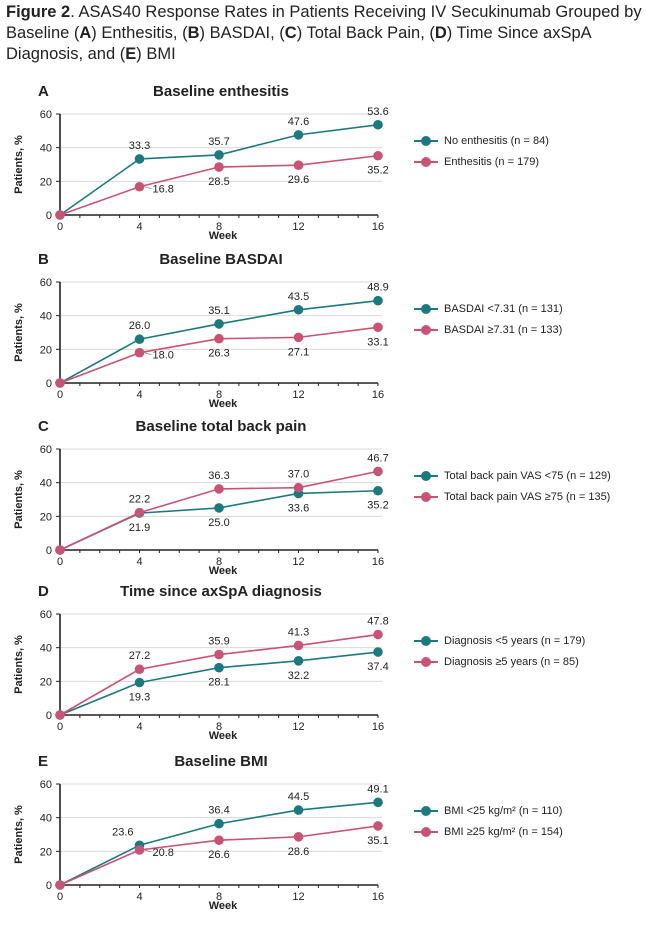 This screenshot has width=658, height=926. Describe the element at coordinates (131, 54) in the screenshot. I see `caption-panel-letter: E` at that location.